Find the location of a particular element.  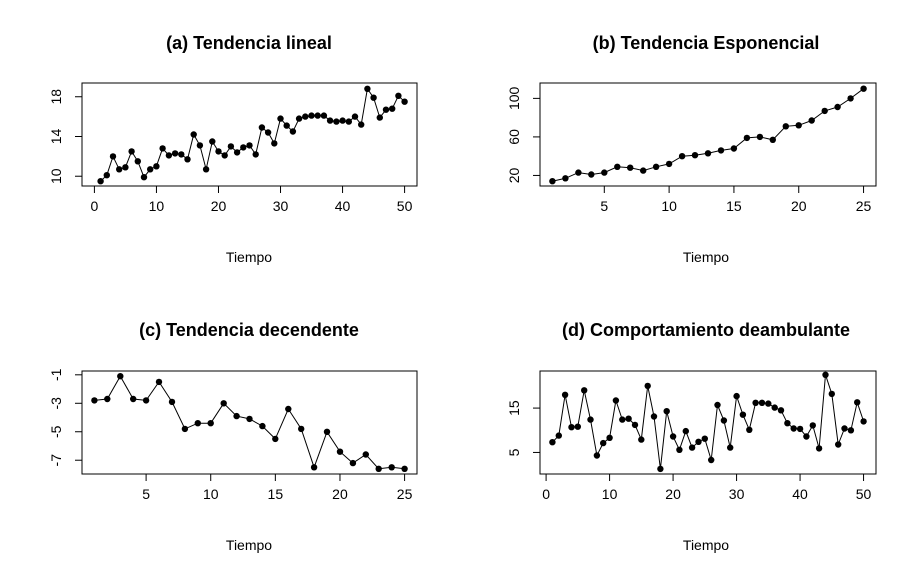

panel-b-frame is located at coordinates (708, 134).